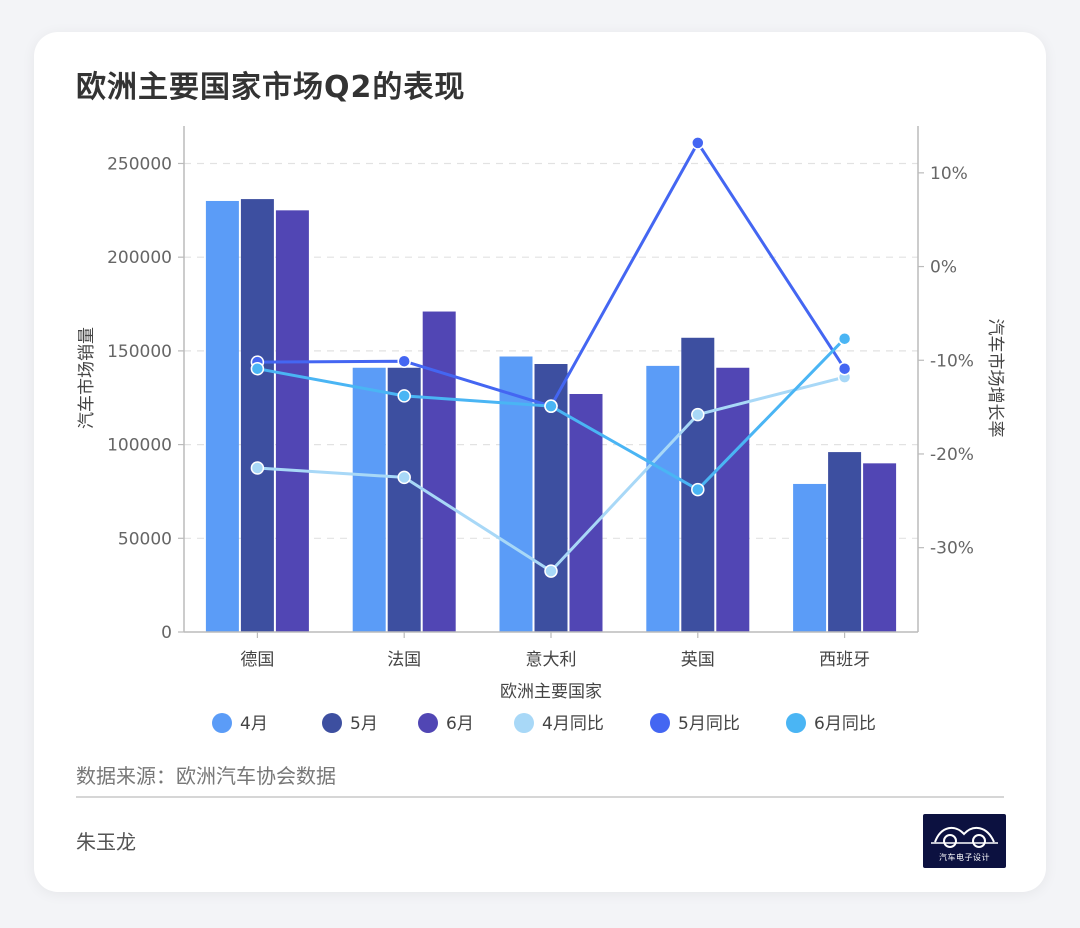 This screenshot has height=928, width=1080. I want to click on y-tick-label: 100000, so click(139, 446).